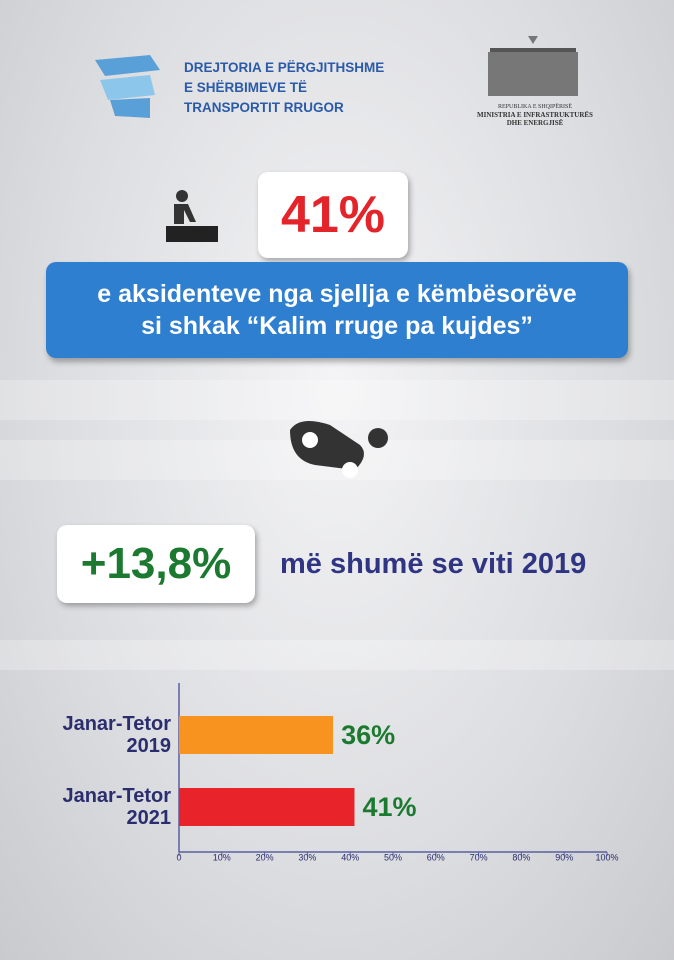 The width and height of the screenshot is (674, 960). Describe the element at coordinates (479, 857) in the screenshot. I see `x-tick-label: 70%` at that location.